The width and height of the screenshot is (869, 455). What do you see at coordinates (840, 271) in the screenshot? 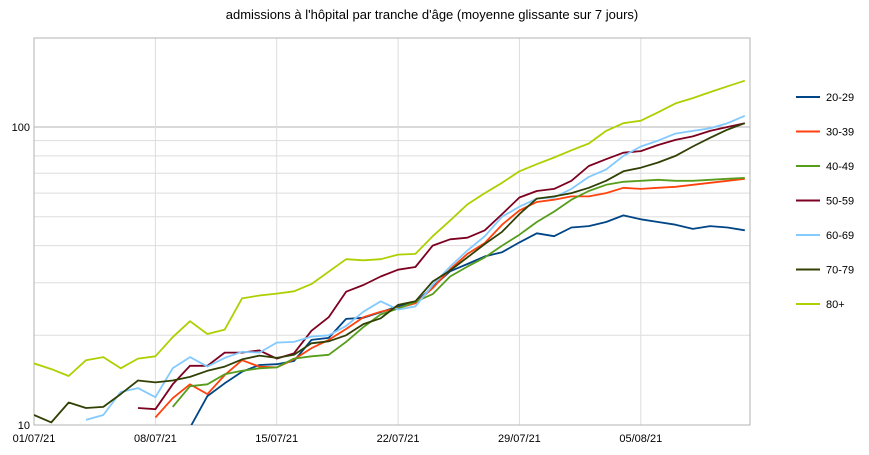
I see `legend-label: 70-79` at bounding box center [840, 271].